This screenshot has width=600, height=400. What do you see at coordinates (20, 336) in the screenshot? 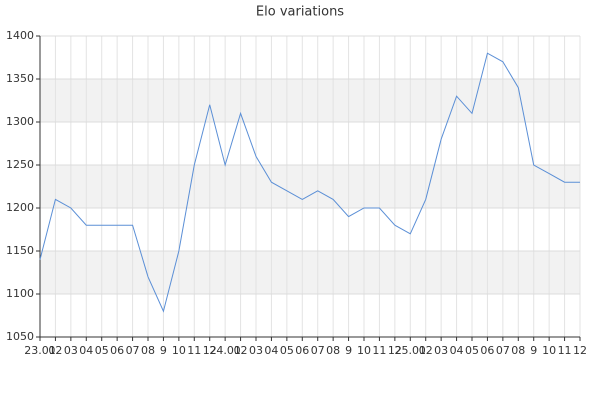
I see `y-tick-label: 1050` at bounding box center [20, 336].